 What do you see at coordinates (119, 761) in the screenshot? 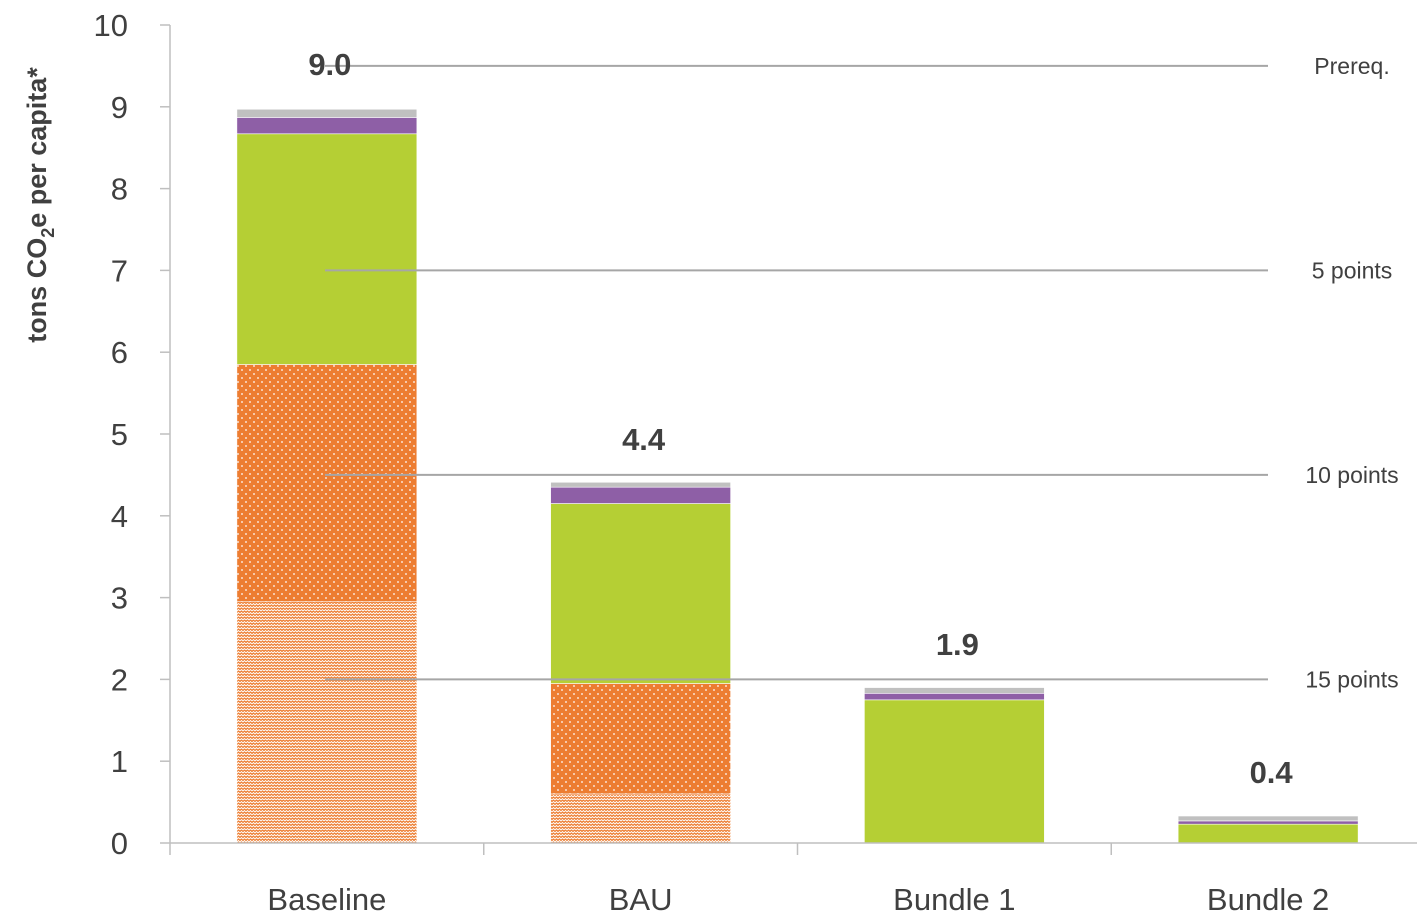
I see `y-tick-label: 1` at bounding box center [119, 761].